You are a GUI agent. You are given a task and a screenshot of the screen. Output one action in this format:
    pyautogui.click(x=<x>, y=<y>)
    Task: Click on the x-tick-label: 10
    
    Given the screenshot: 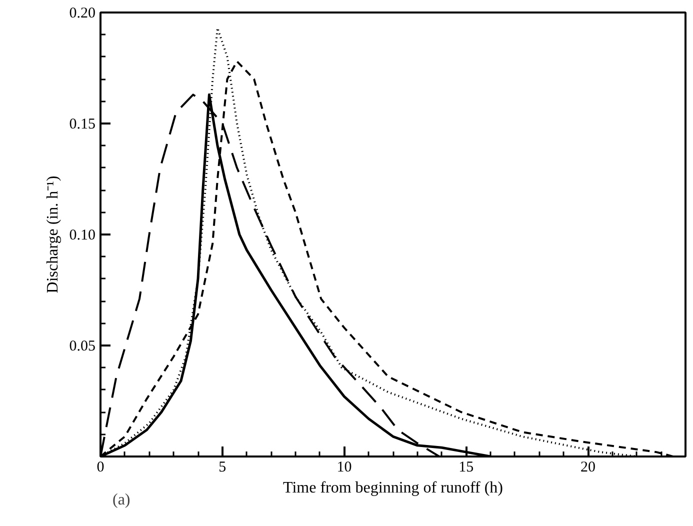 What is the action you would take?
    pyautogui.click(x=344, y=468)
    